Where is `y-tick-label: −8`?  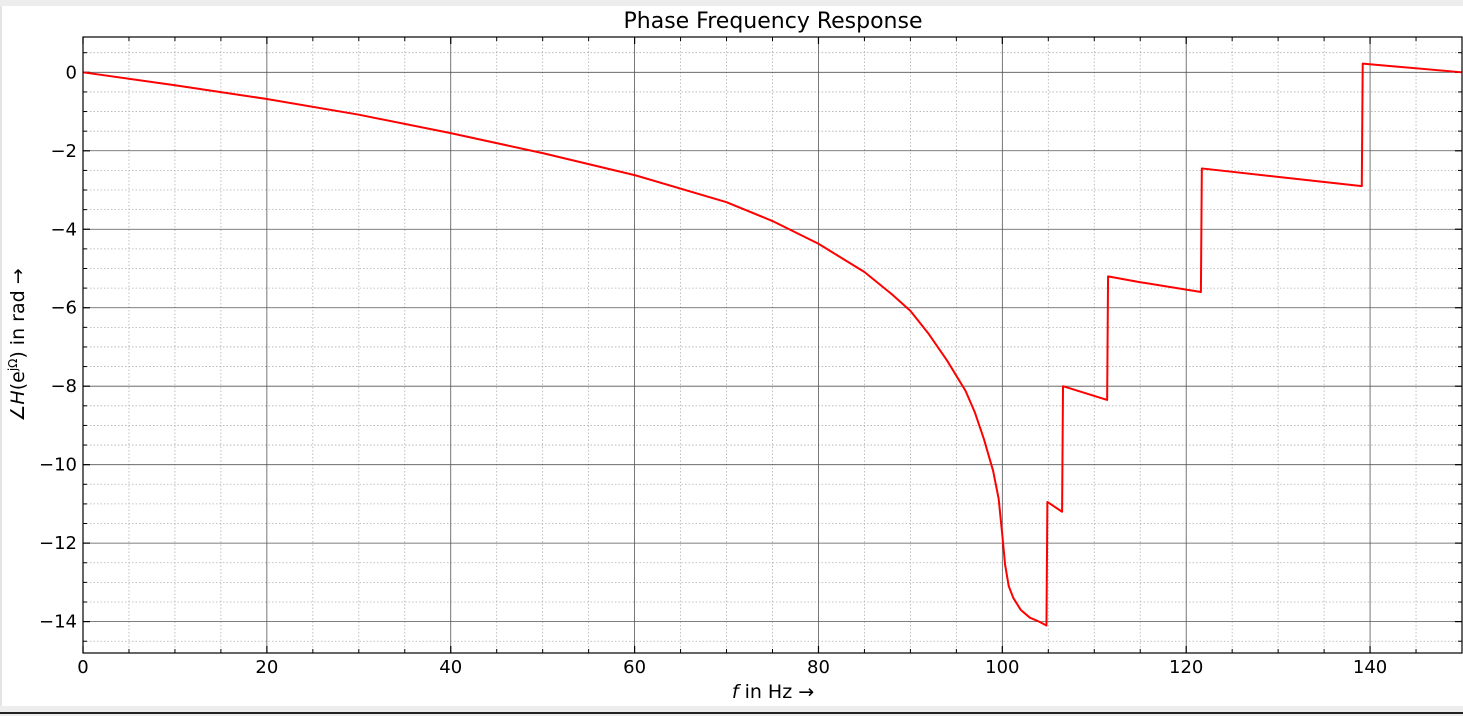 y-tick-label: −8 is located at coordinates (63, 386).